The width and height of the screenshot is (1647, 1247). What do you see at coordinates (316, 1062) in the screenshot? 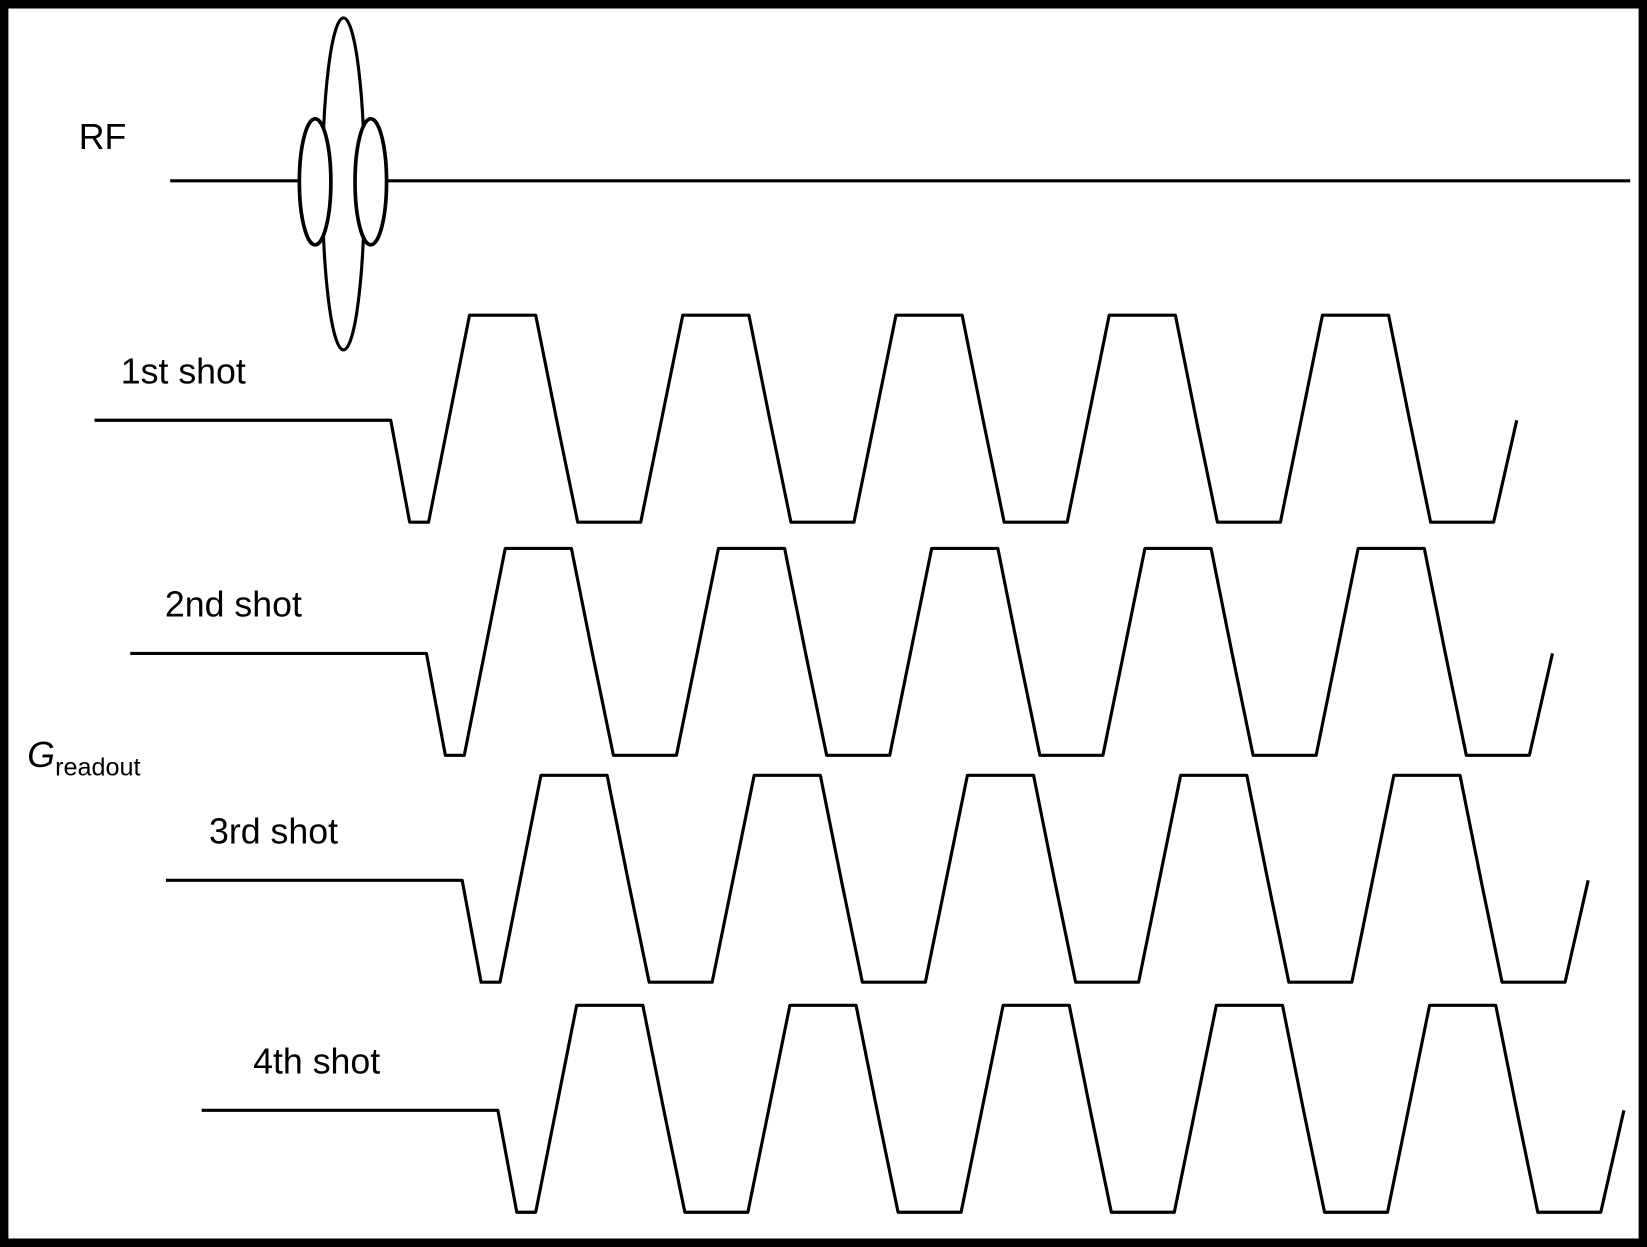
I see `shot-label: 4th shot` at bounding box center [316, 1062].